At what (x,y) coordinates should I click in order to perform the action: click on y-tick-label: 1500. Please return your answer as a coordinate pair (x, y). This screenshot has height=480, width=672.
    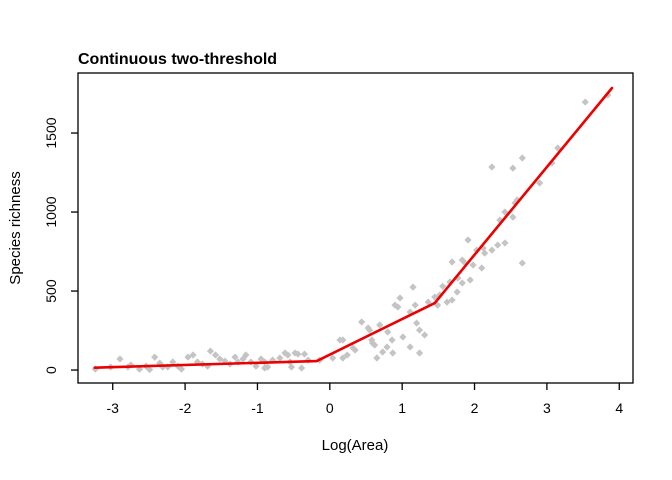
    Looking at the image, I should click on (51, 132).